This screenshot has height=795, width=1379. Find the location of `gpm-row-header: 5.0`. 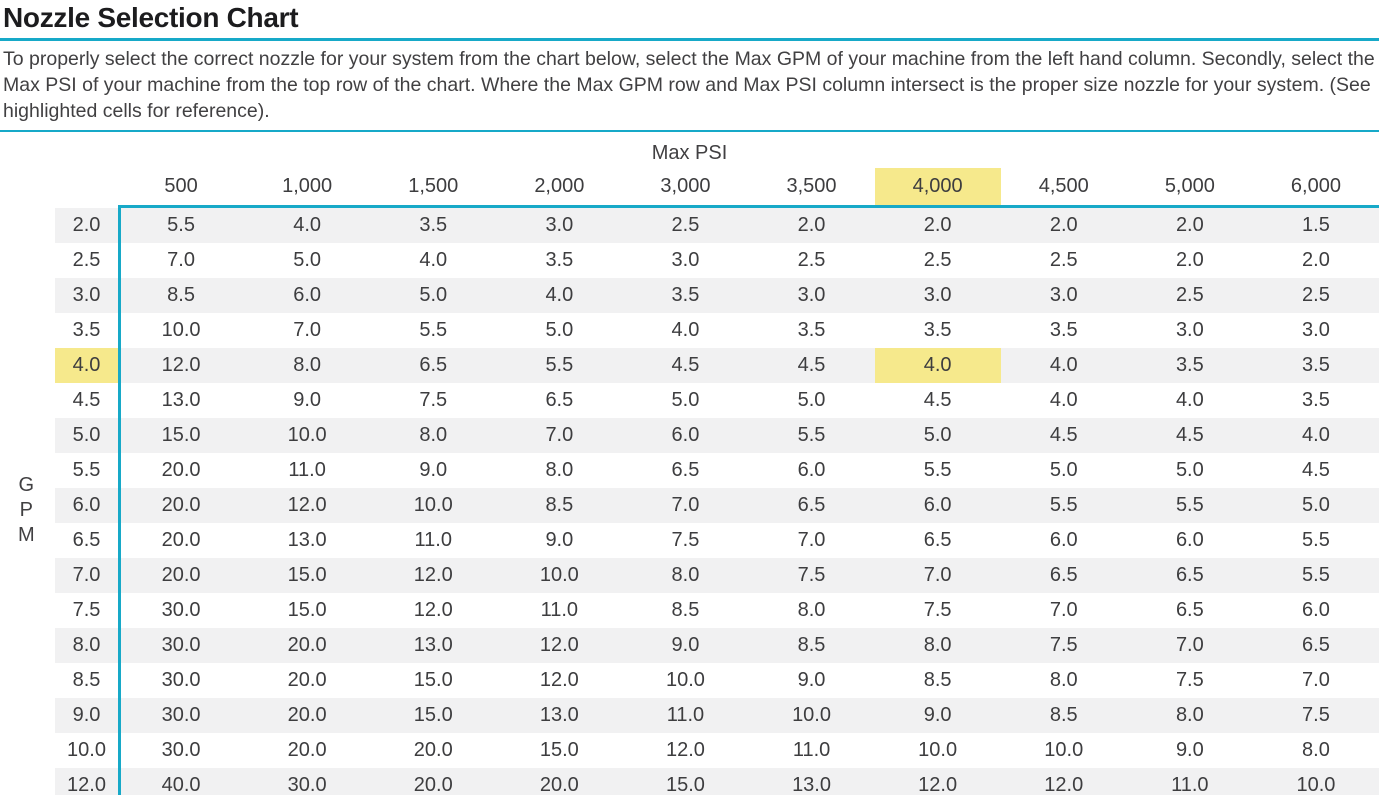

gpm-row-header: 5.0 is located at coordinates (86, 435).